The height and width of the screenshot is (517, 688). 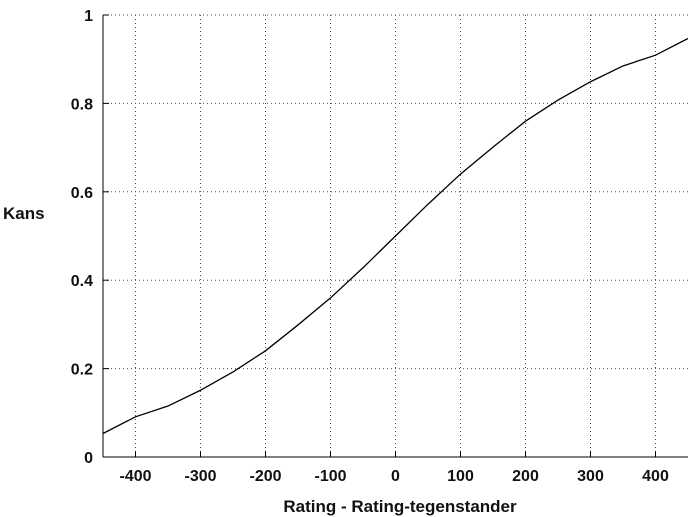 What do you see at coordinates (24, 213) in the screenshot?
I see `y-axis-label: Kans` at bounding box center [24, 213].